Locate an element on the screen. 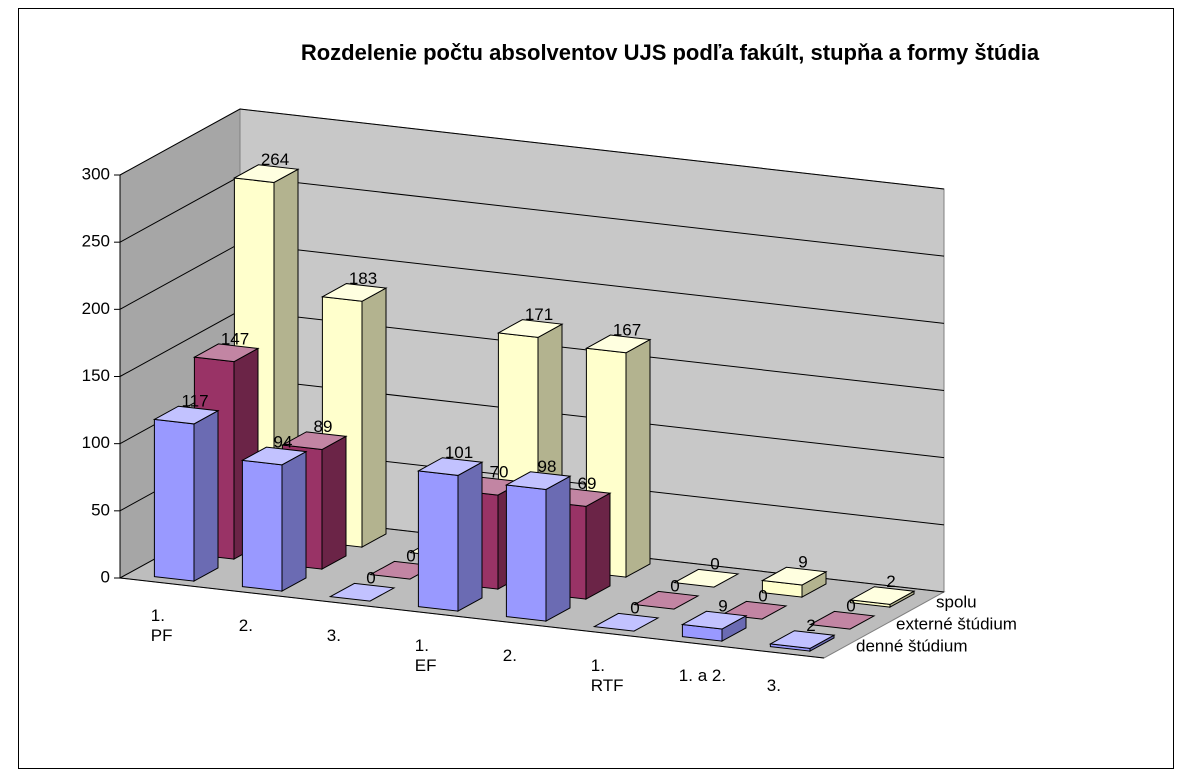 This screenshot has height=776, width=1191. data-label: 98 is located at coordinates (547, 466).